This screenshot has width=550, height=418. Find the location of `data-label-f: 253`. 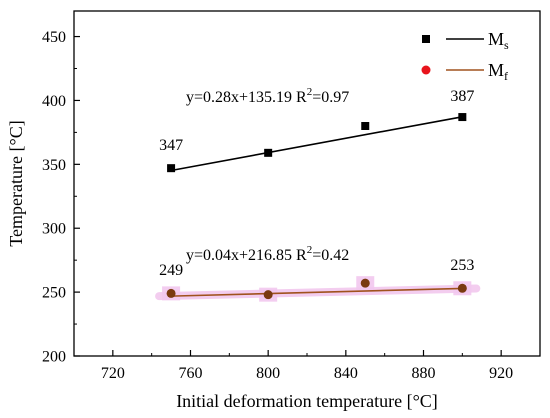

data-label-f: 253 is located at coordinates (462, 265).